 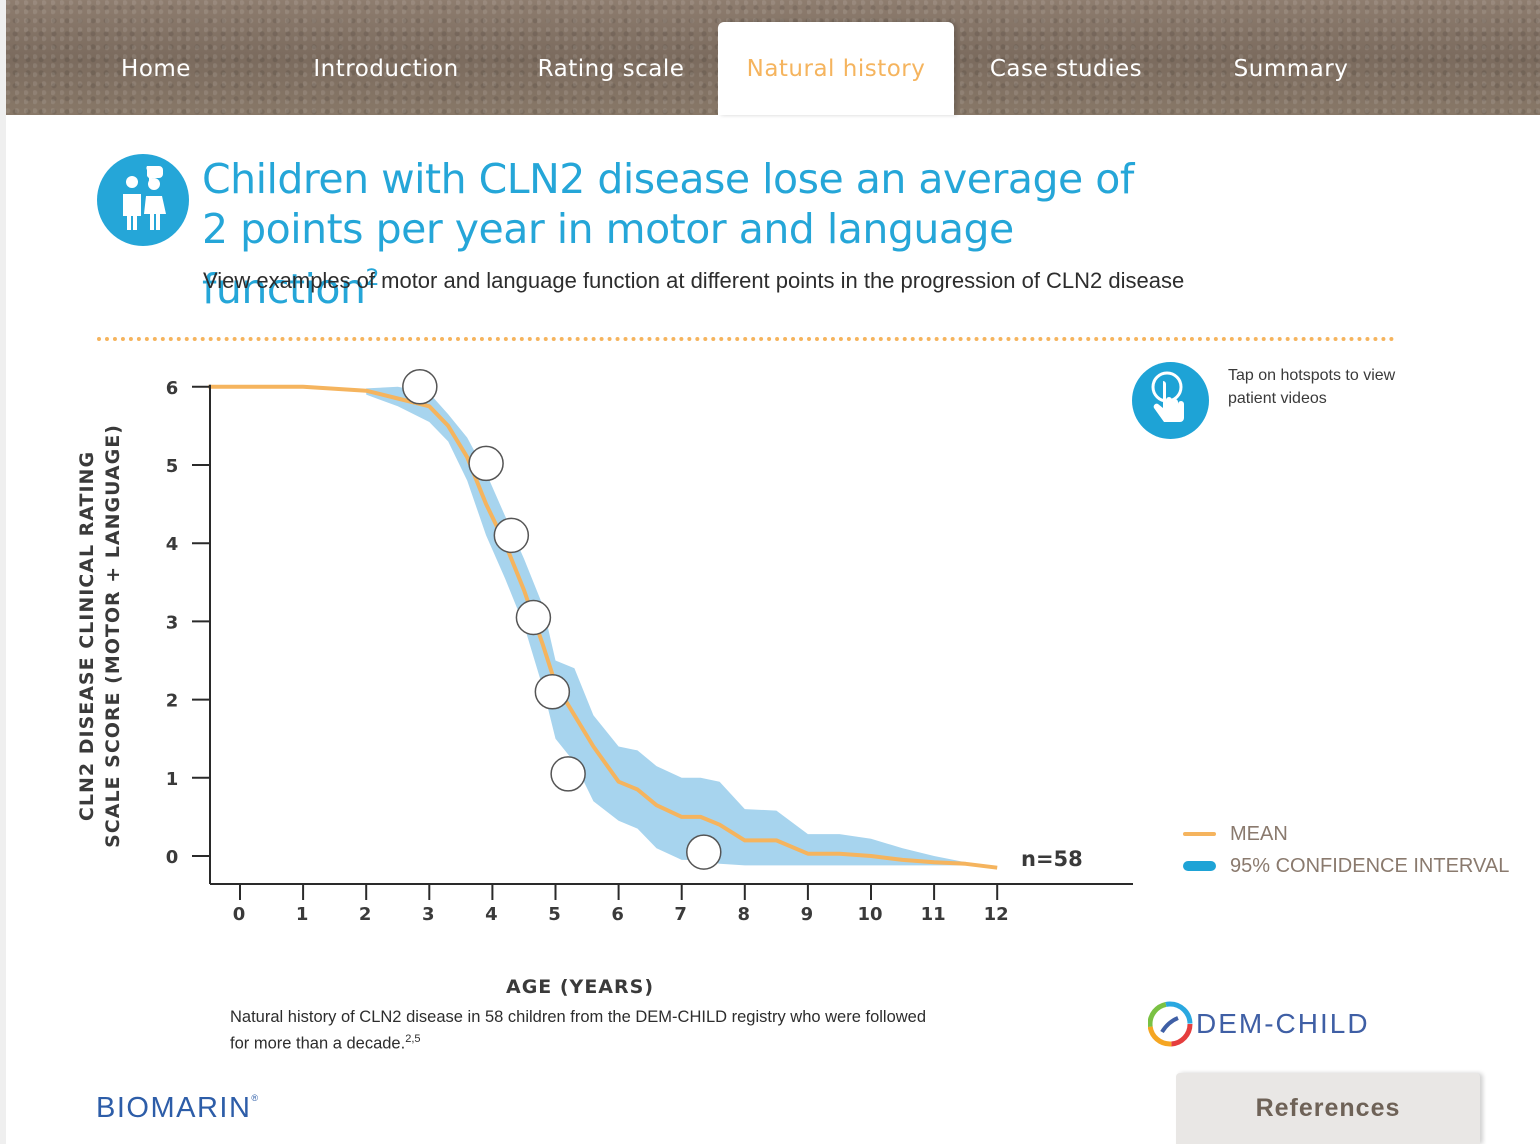 What do you see at coordinates (172, 466) in the screenshot?
I see `y-tick-label: 5` at bounding box center [172, 466].